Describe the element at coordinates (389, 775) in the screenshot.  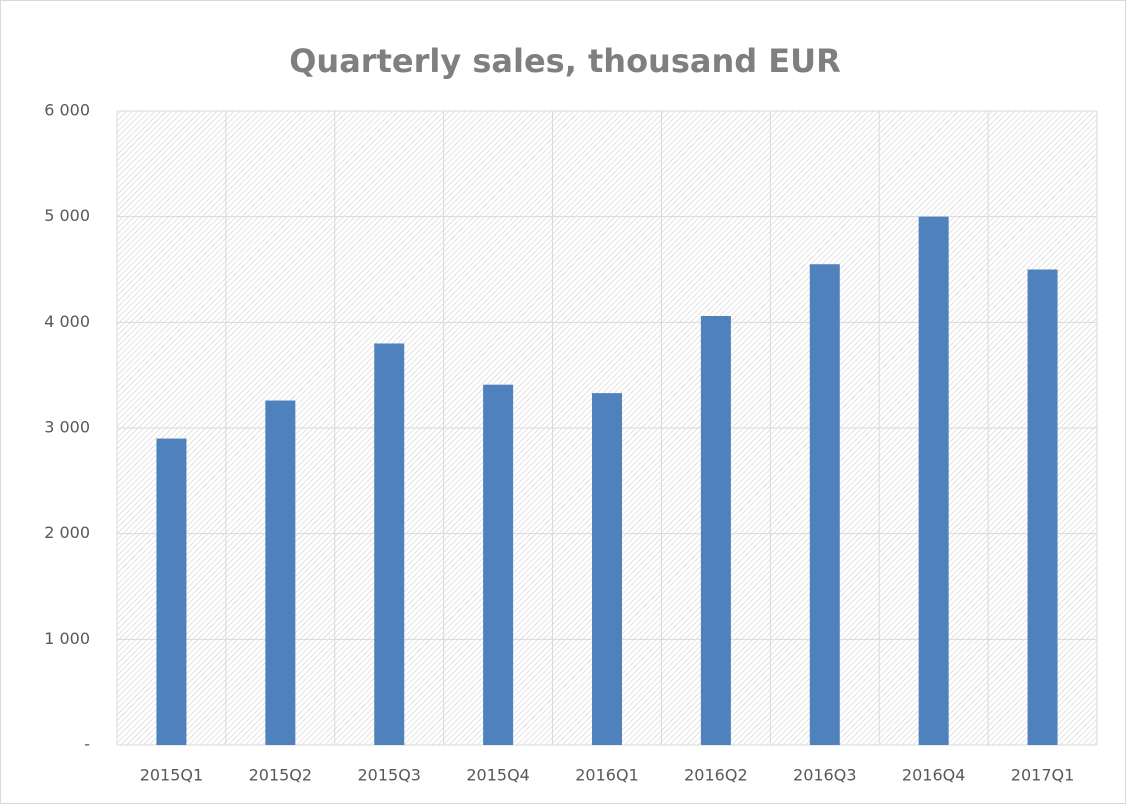
I see `x-tick-label: 2015Q3` at that location.